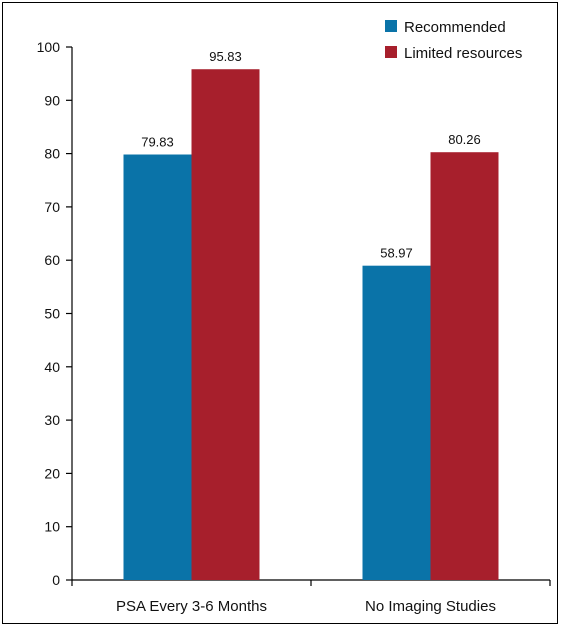 The width and height of the screenshot is (561, 627). What do you see at coordinates (157, 142) in the screenshot?
I see `data-label: 79.83` at bounding box center [157, 142].